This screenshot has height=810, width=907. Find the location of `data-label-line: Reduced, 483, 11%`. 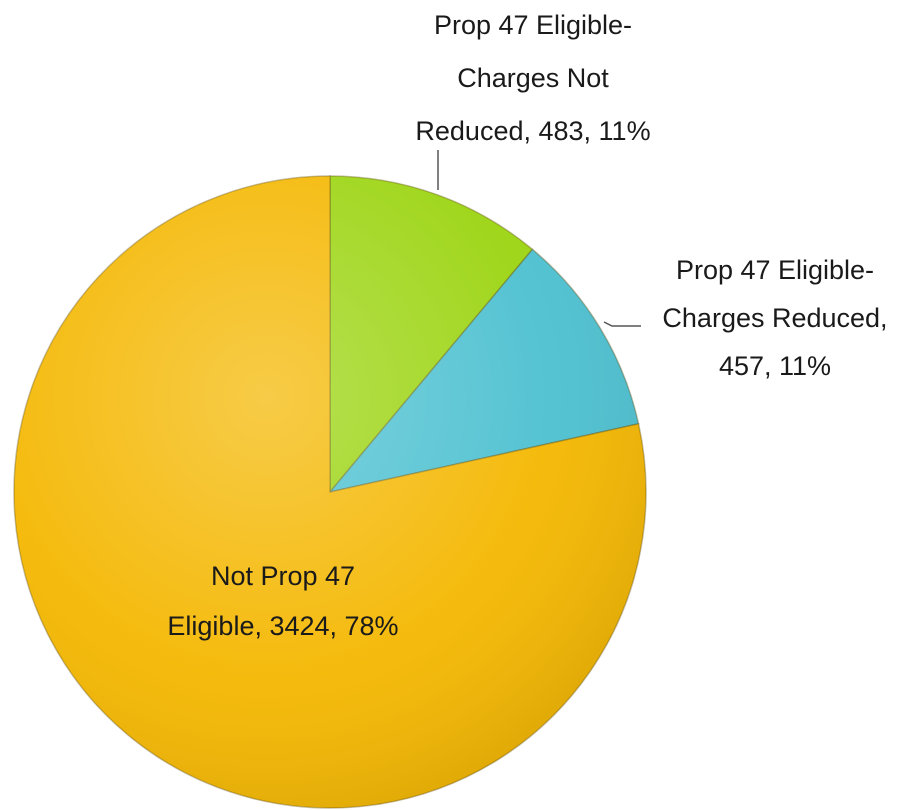

data-label-line: Reduced, 483, 11% is located at coordinates (532, 131).